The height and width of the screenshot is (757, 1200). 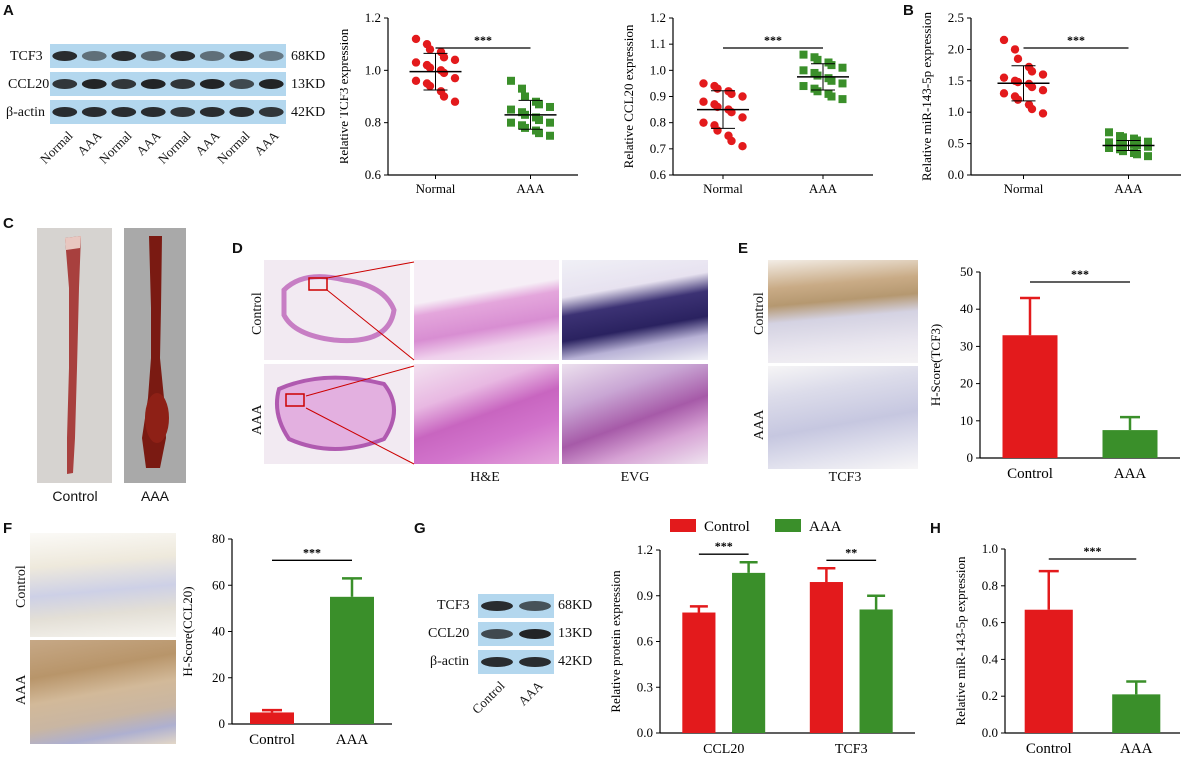 What do you see at coordinates (727, 527) in the screenshot?
I see `legend-label: Control` at bounding box center [727, 527].